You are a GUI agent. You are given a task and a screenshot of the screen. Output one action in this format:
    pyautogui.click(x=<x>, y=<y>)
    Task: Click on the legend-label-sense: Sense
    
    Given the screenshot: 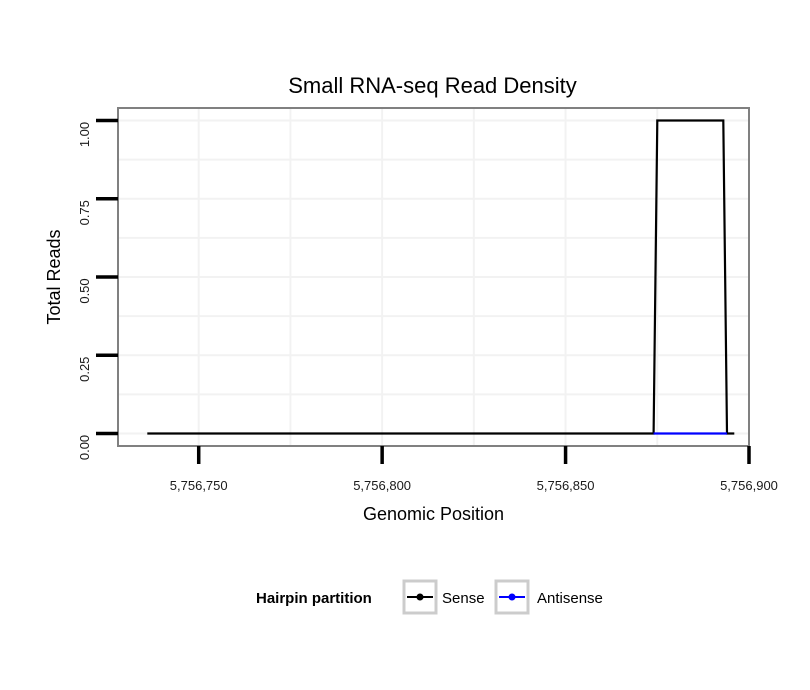 What is the action you would take?
    pyautogui.click(x=463, y=598)
    